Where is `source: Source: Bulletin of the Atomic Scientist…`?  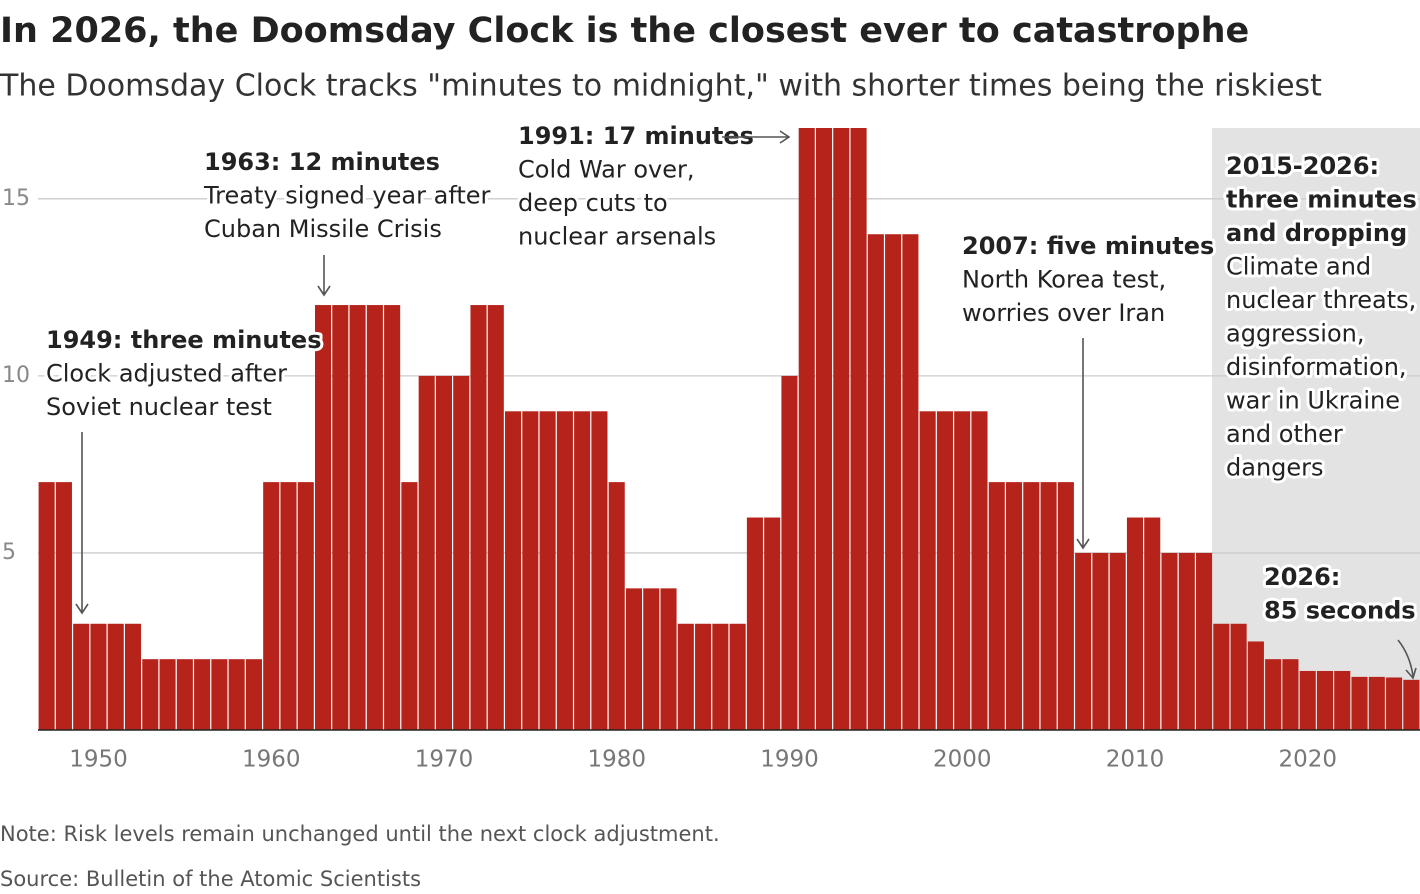
source: Source: Bulletin of the Atomic Scientist… is located at coordinates (210, 879).